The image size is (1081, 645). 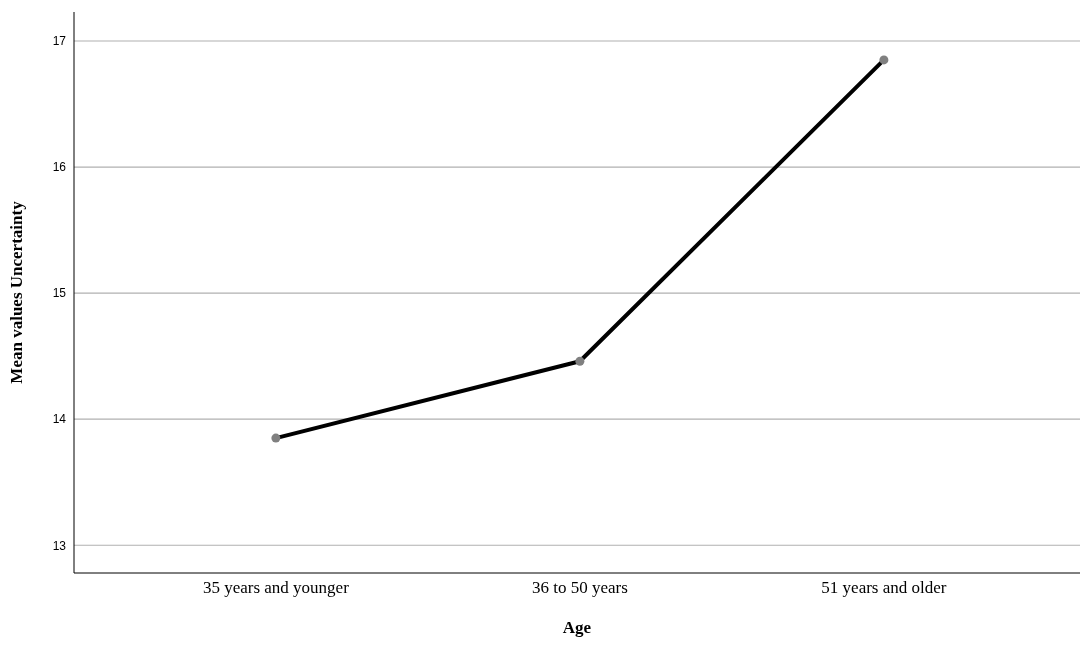 What do you see at coordinates (59, 293) in the screenshot?
I see `y-tick-label: 15` at bounding box center [59, 293].